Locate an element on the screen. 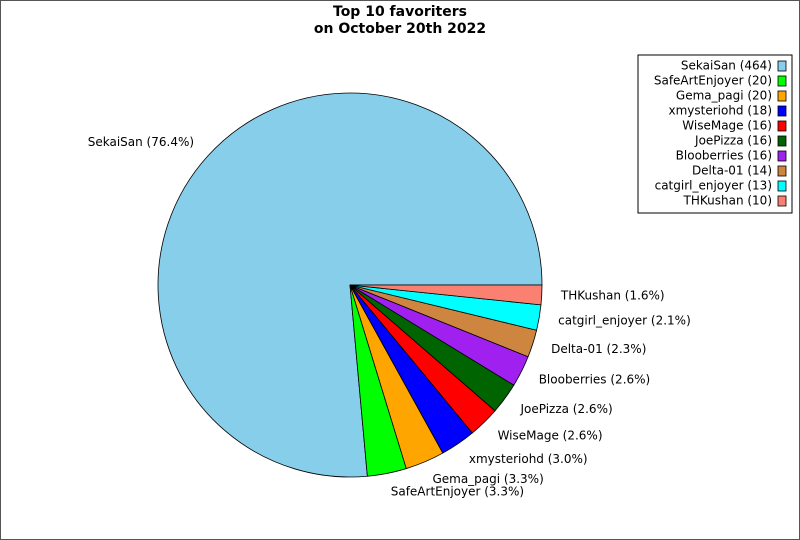  legend-box is located at coordinates (715, 134).